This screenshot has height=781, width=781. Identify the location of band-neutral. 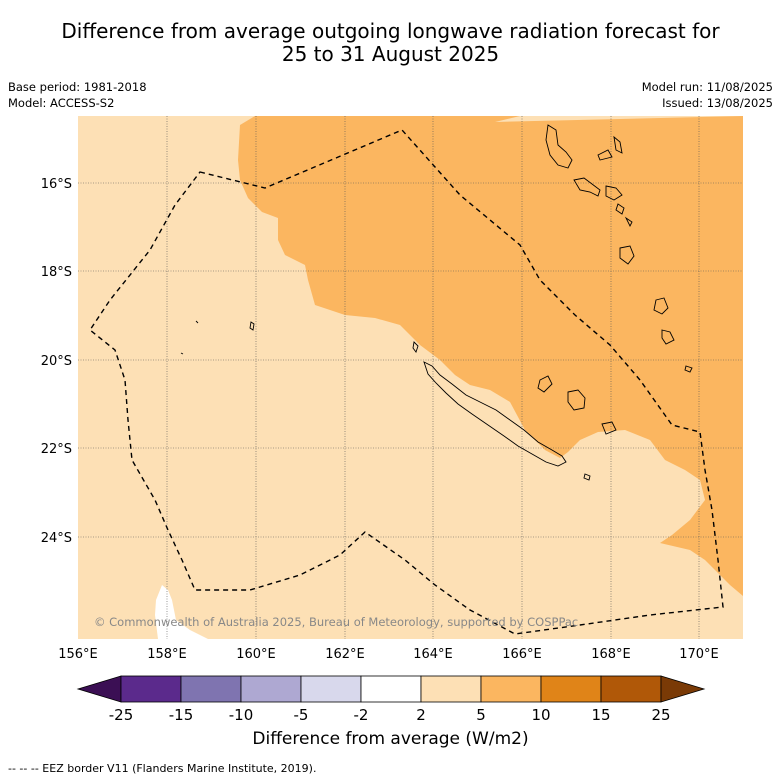
(181, 612).